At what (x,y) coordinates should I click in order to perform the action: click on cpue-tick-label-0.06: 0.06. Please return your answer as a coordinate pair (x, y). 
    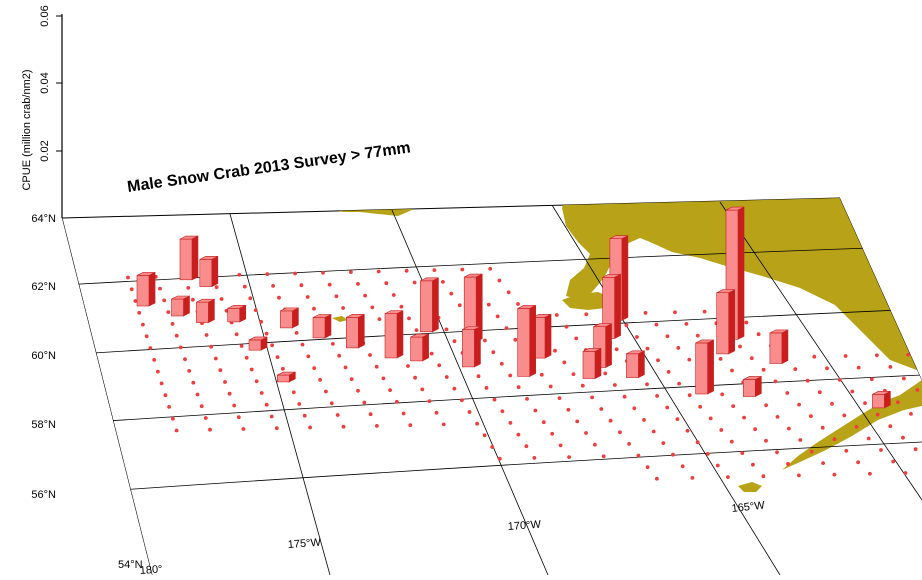
    Looking at the image, I should click on (45, 15).